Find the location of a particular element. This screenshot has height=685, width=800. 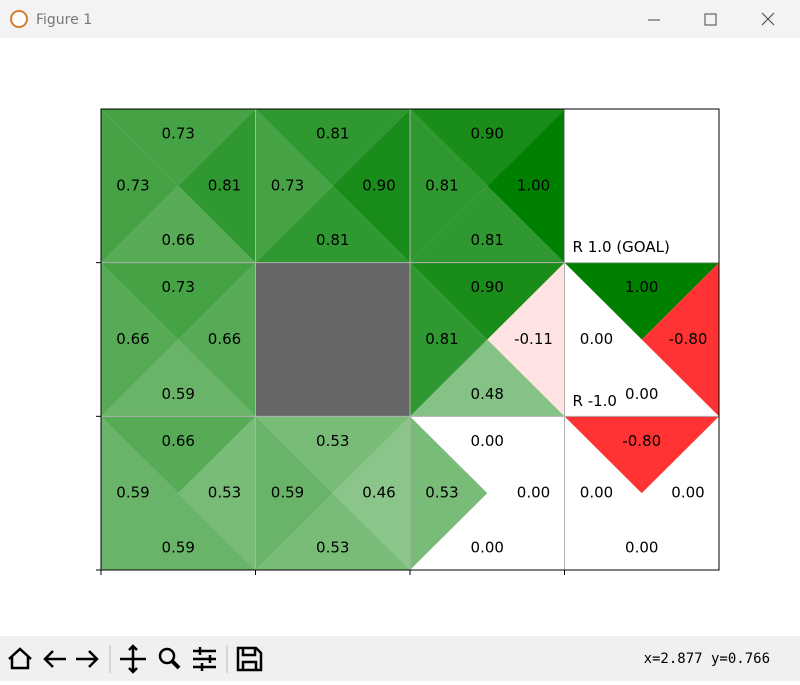

back-button is located at coordinates (54, 659).